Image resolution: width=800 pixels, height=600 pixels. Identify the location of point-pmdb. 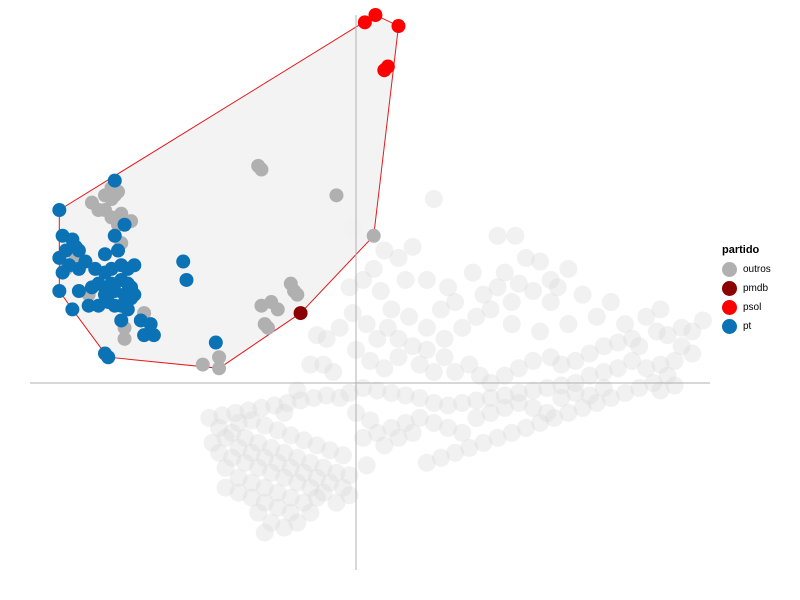
(300, 313).